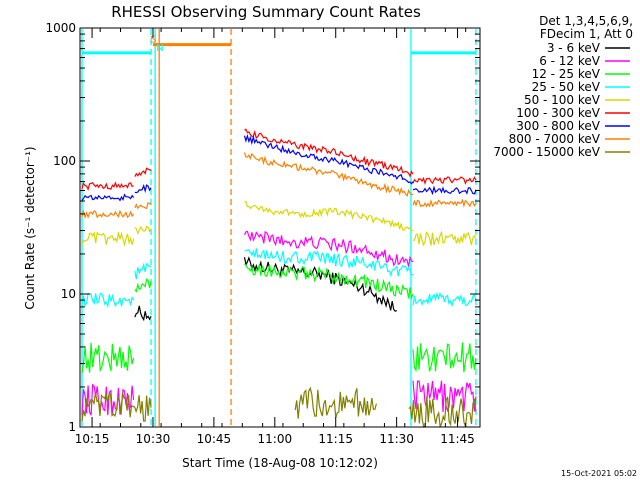 This screenshot has width=640, height=480. Describe the element at coordinates (153, 40) in the screenshot. I see `flag-label-saa: S` at that location.